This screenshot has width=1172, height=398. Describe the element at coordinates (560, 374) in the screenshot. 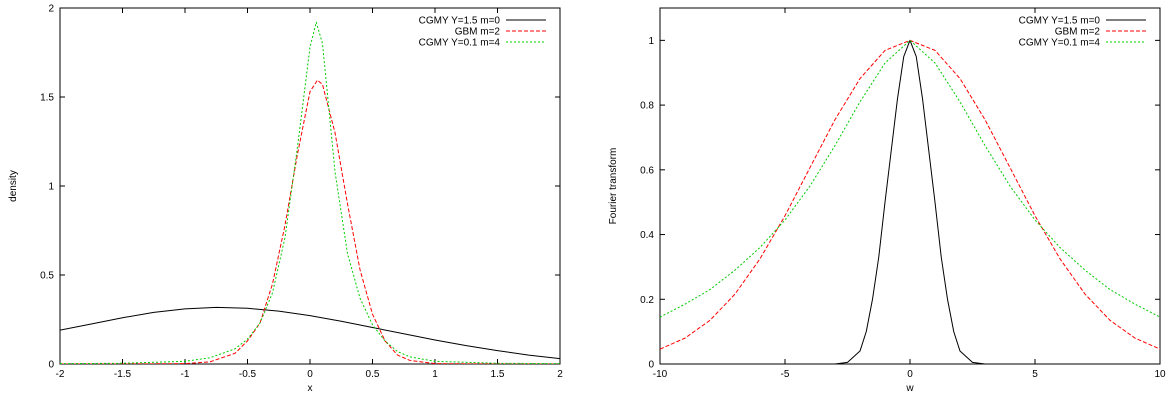

I see `x-tick-label: 2` at that location.